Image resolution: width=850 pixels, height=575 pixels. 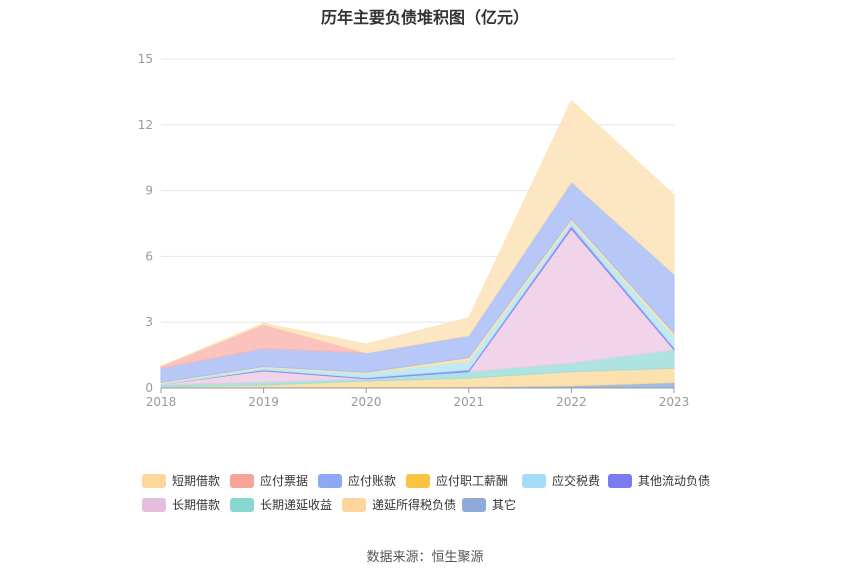 What do you see at coordinates (414, 505) in the screenshot?
I see `legend-label: 递延所得税负债` at bounding box center [414, 505].